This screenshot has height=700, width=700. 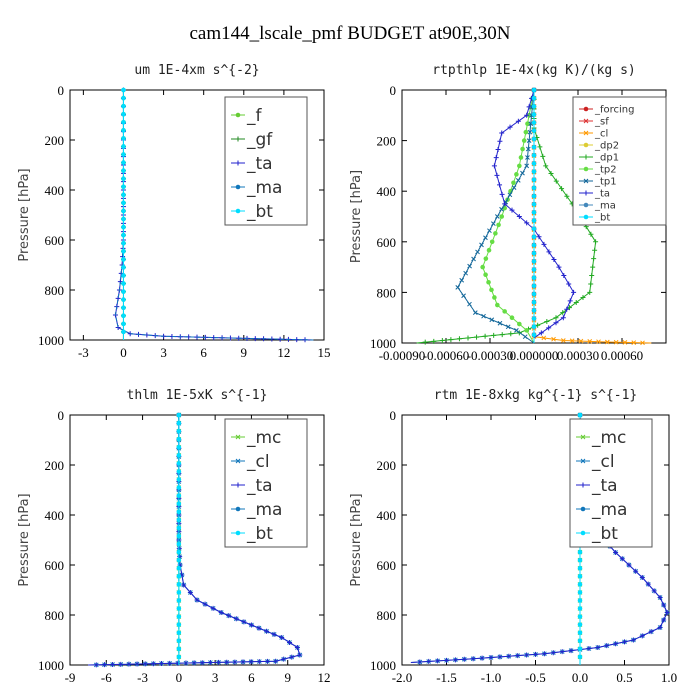 What do you see at coordinates (283, 352) in the screenshot?
I see `x-tick-label: 12` at bounding box center [283, 352].